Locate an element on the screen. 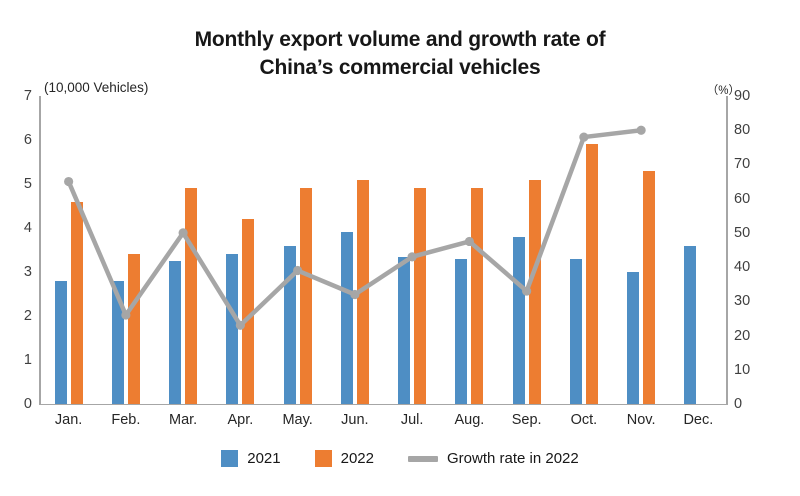  x-axis-tick-label: Apr. is located at coordinates (240, 420).